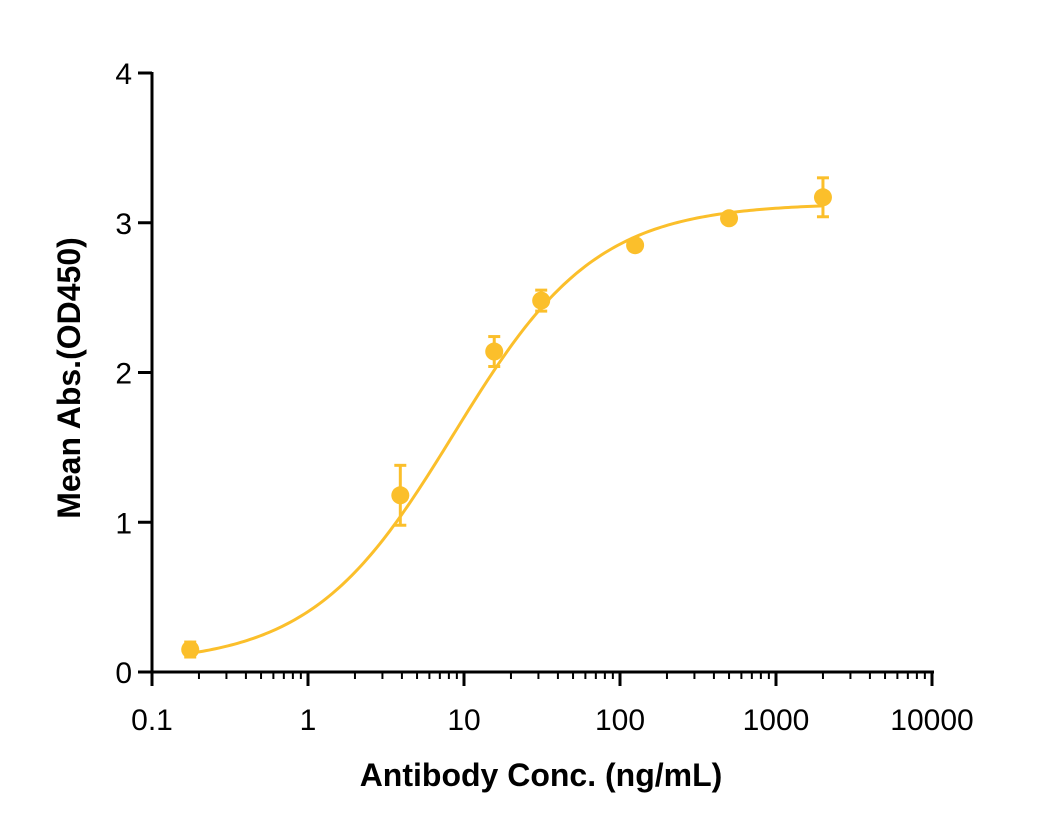  Describe the element at coordinates (123, 374) in the screenshot. I see `y-tick-label: 2` at that location.